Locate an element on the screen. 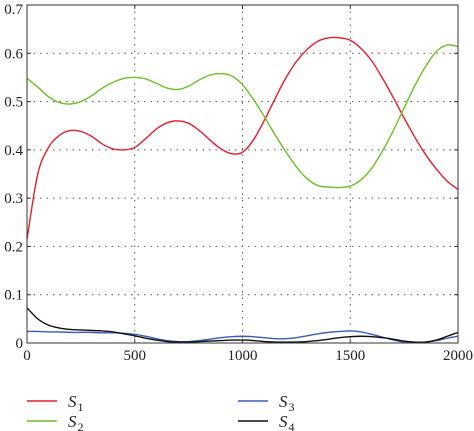 Image resolution: width=474 pixels, height=431 pixels. legend-label: S4 is located at coordinates (287, 421).